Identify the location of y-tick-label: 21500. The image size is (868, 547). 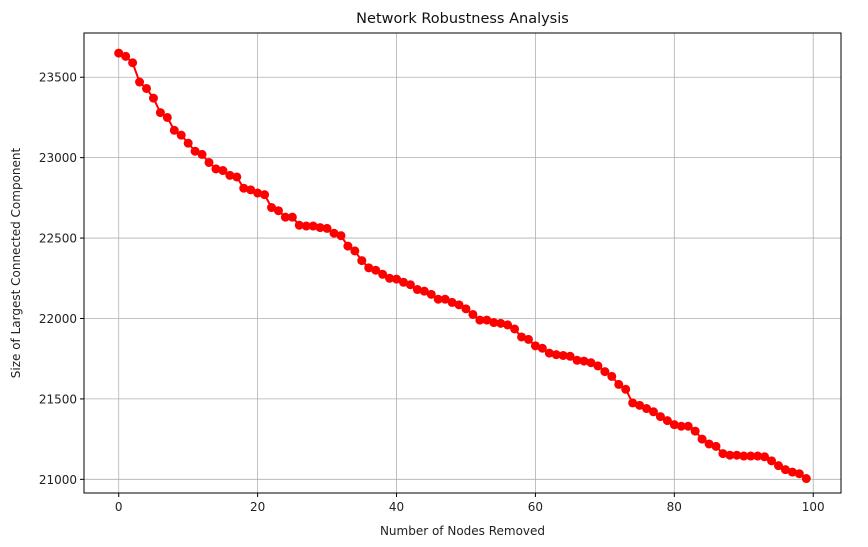
(58, 399).